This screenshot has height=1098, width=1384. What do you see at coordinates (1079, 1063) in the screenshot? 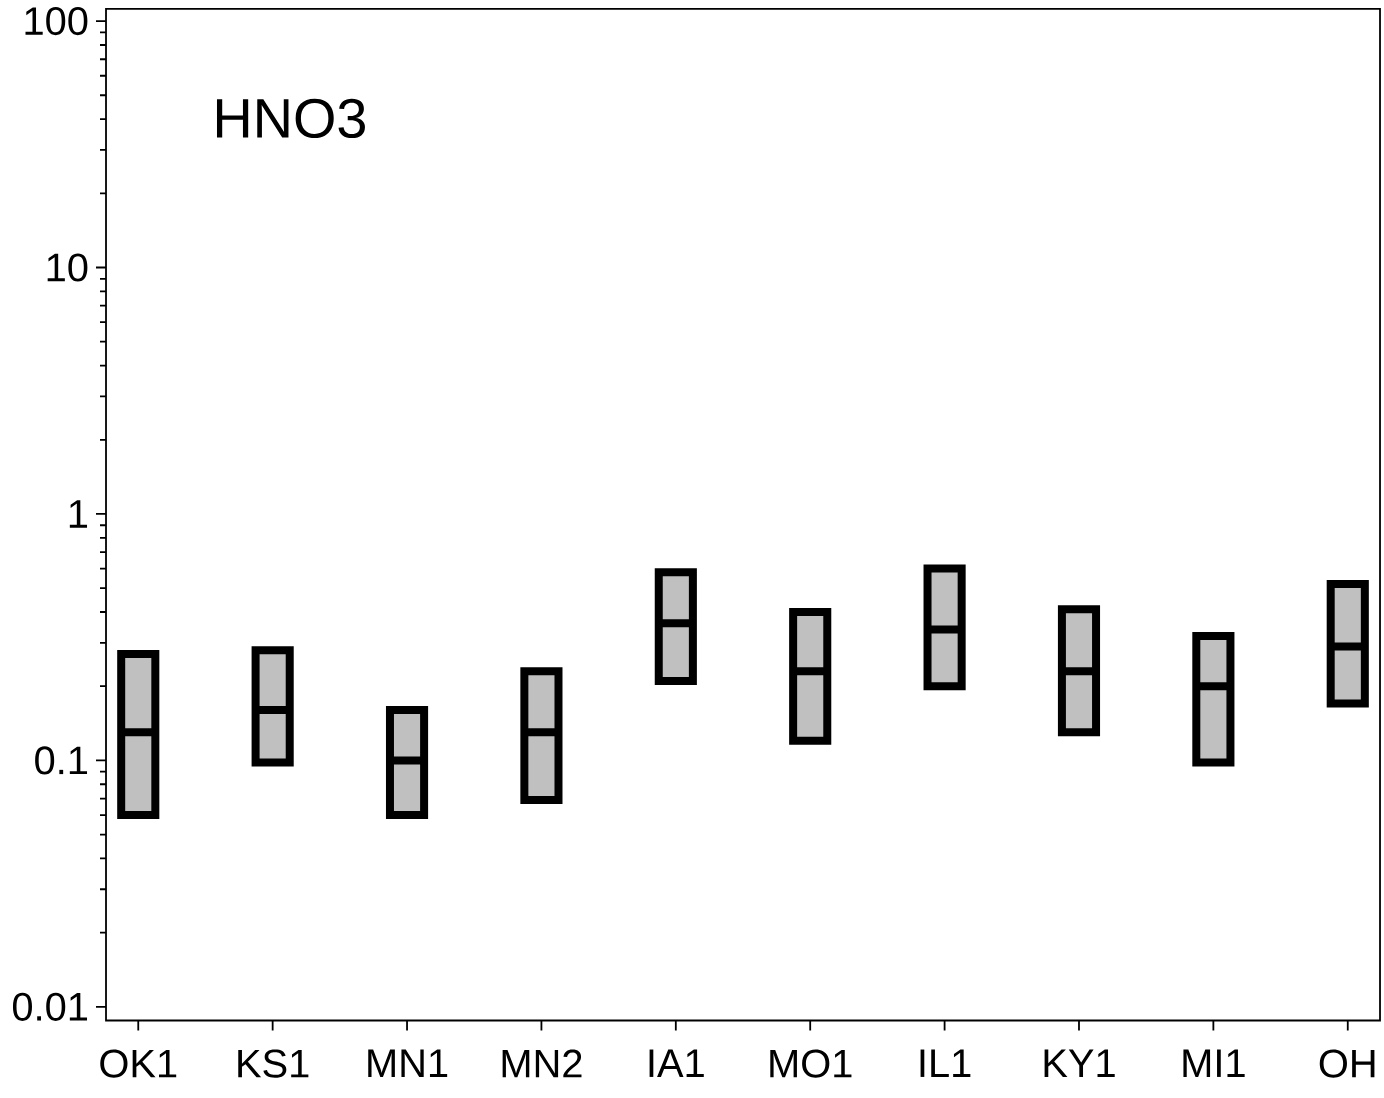
I see `x-tick-label: KY1` at bounding box center [1079, 1063].